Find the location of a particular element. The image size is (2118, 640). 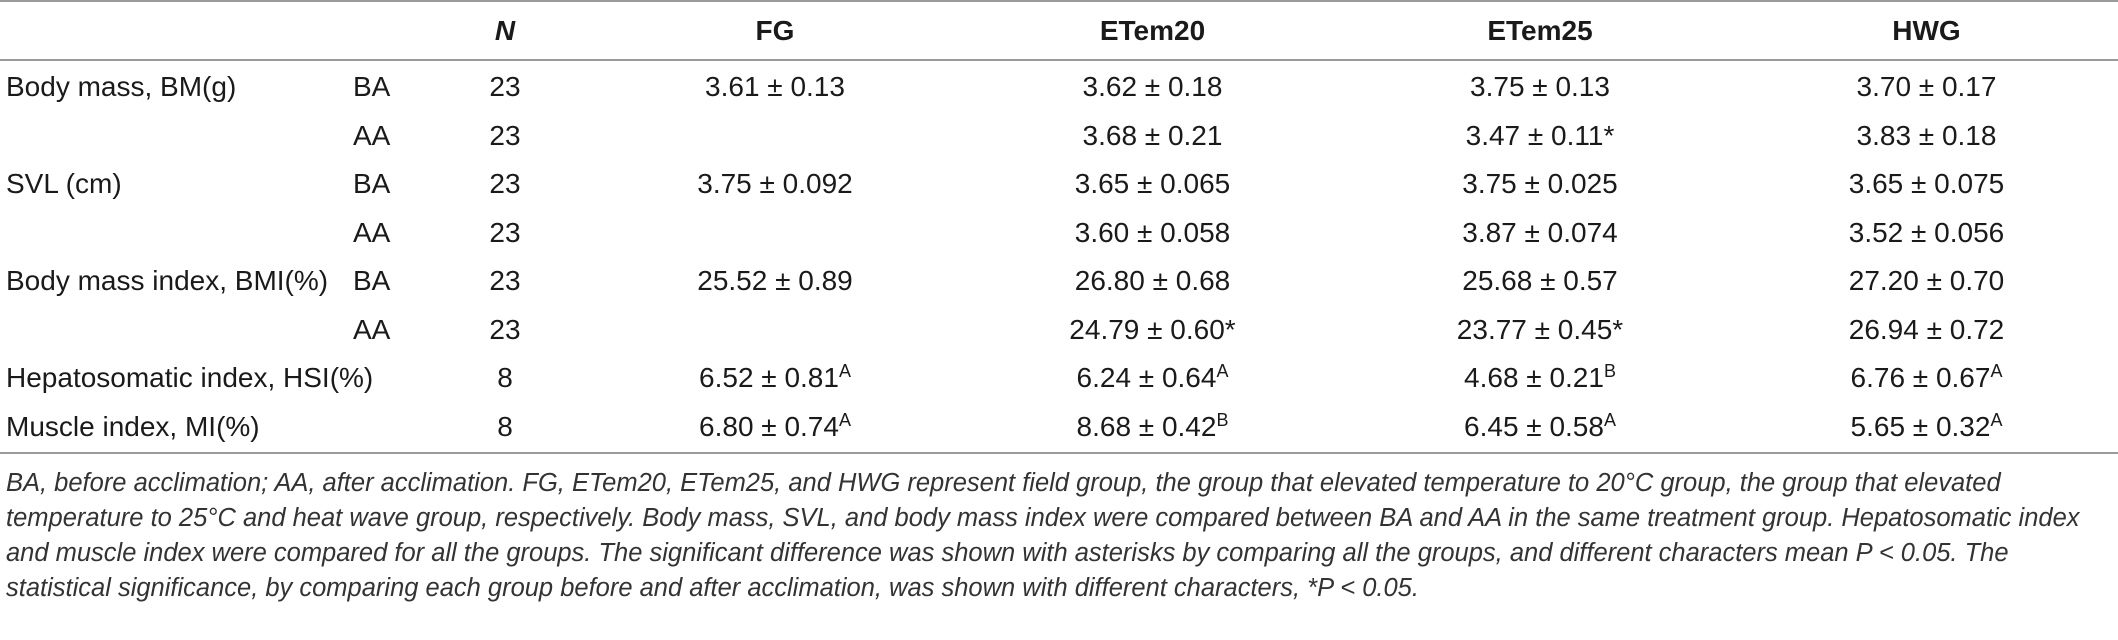

table-top-rule is located at coordinates (1059, 1).